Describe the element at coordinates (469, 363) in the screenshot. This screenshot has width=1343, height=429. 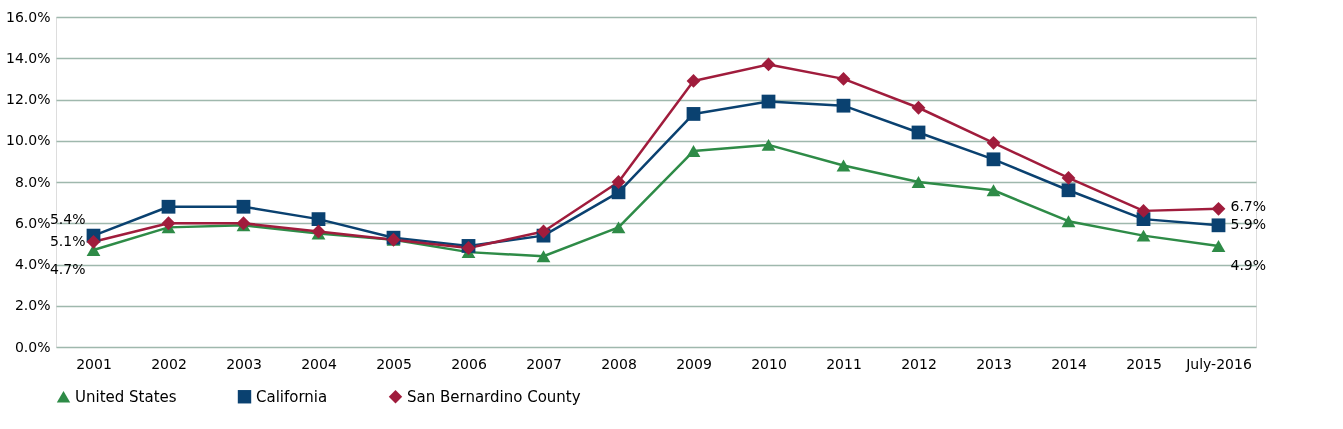
I see `x-tick-label: 2006` at that location.